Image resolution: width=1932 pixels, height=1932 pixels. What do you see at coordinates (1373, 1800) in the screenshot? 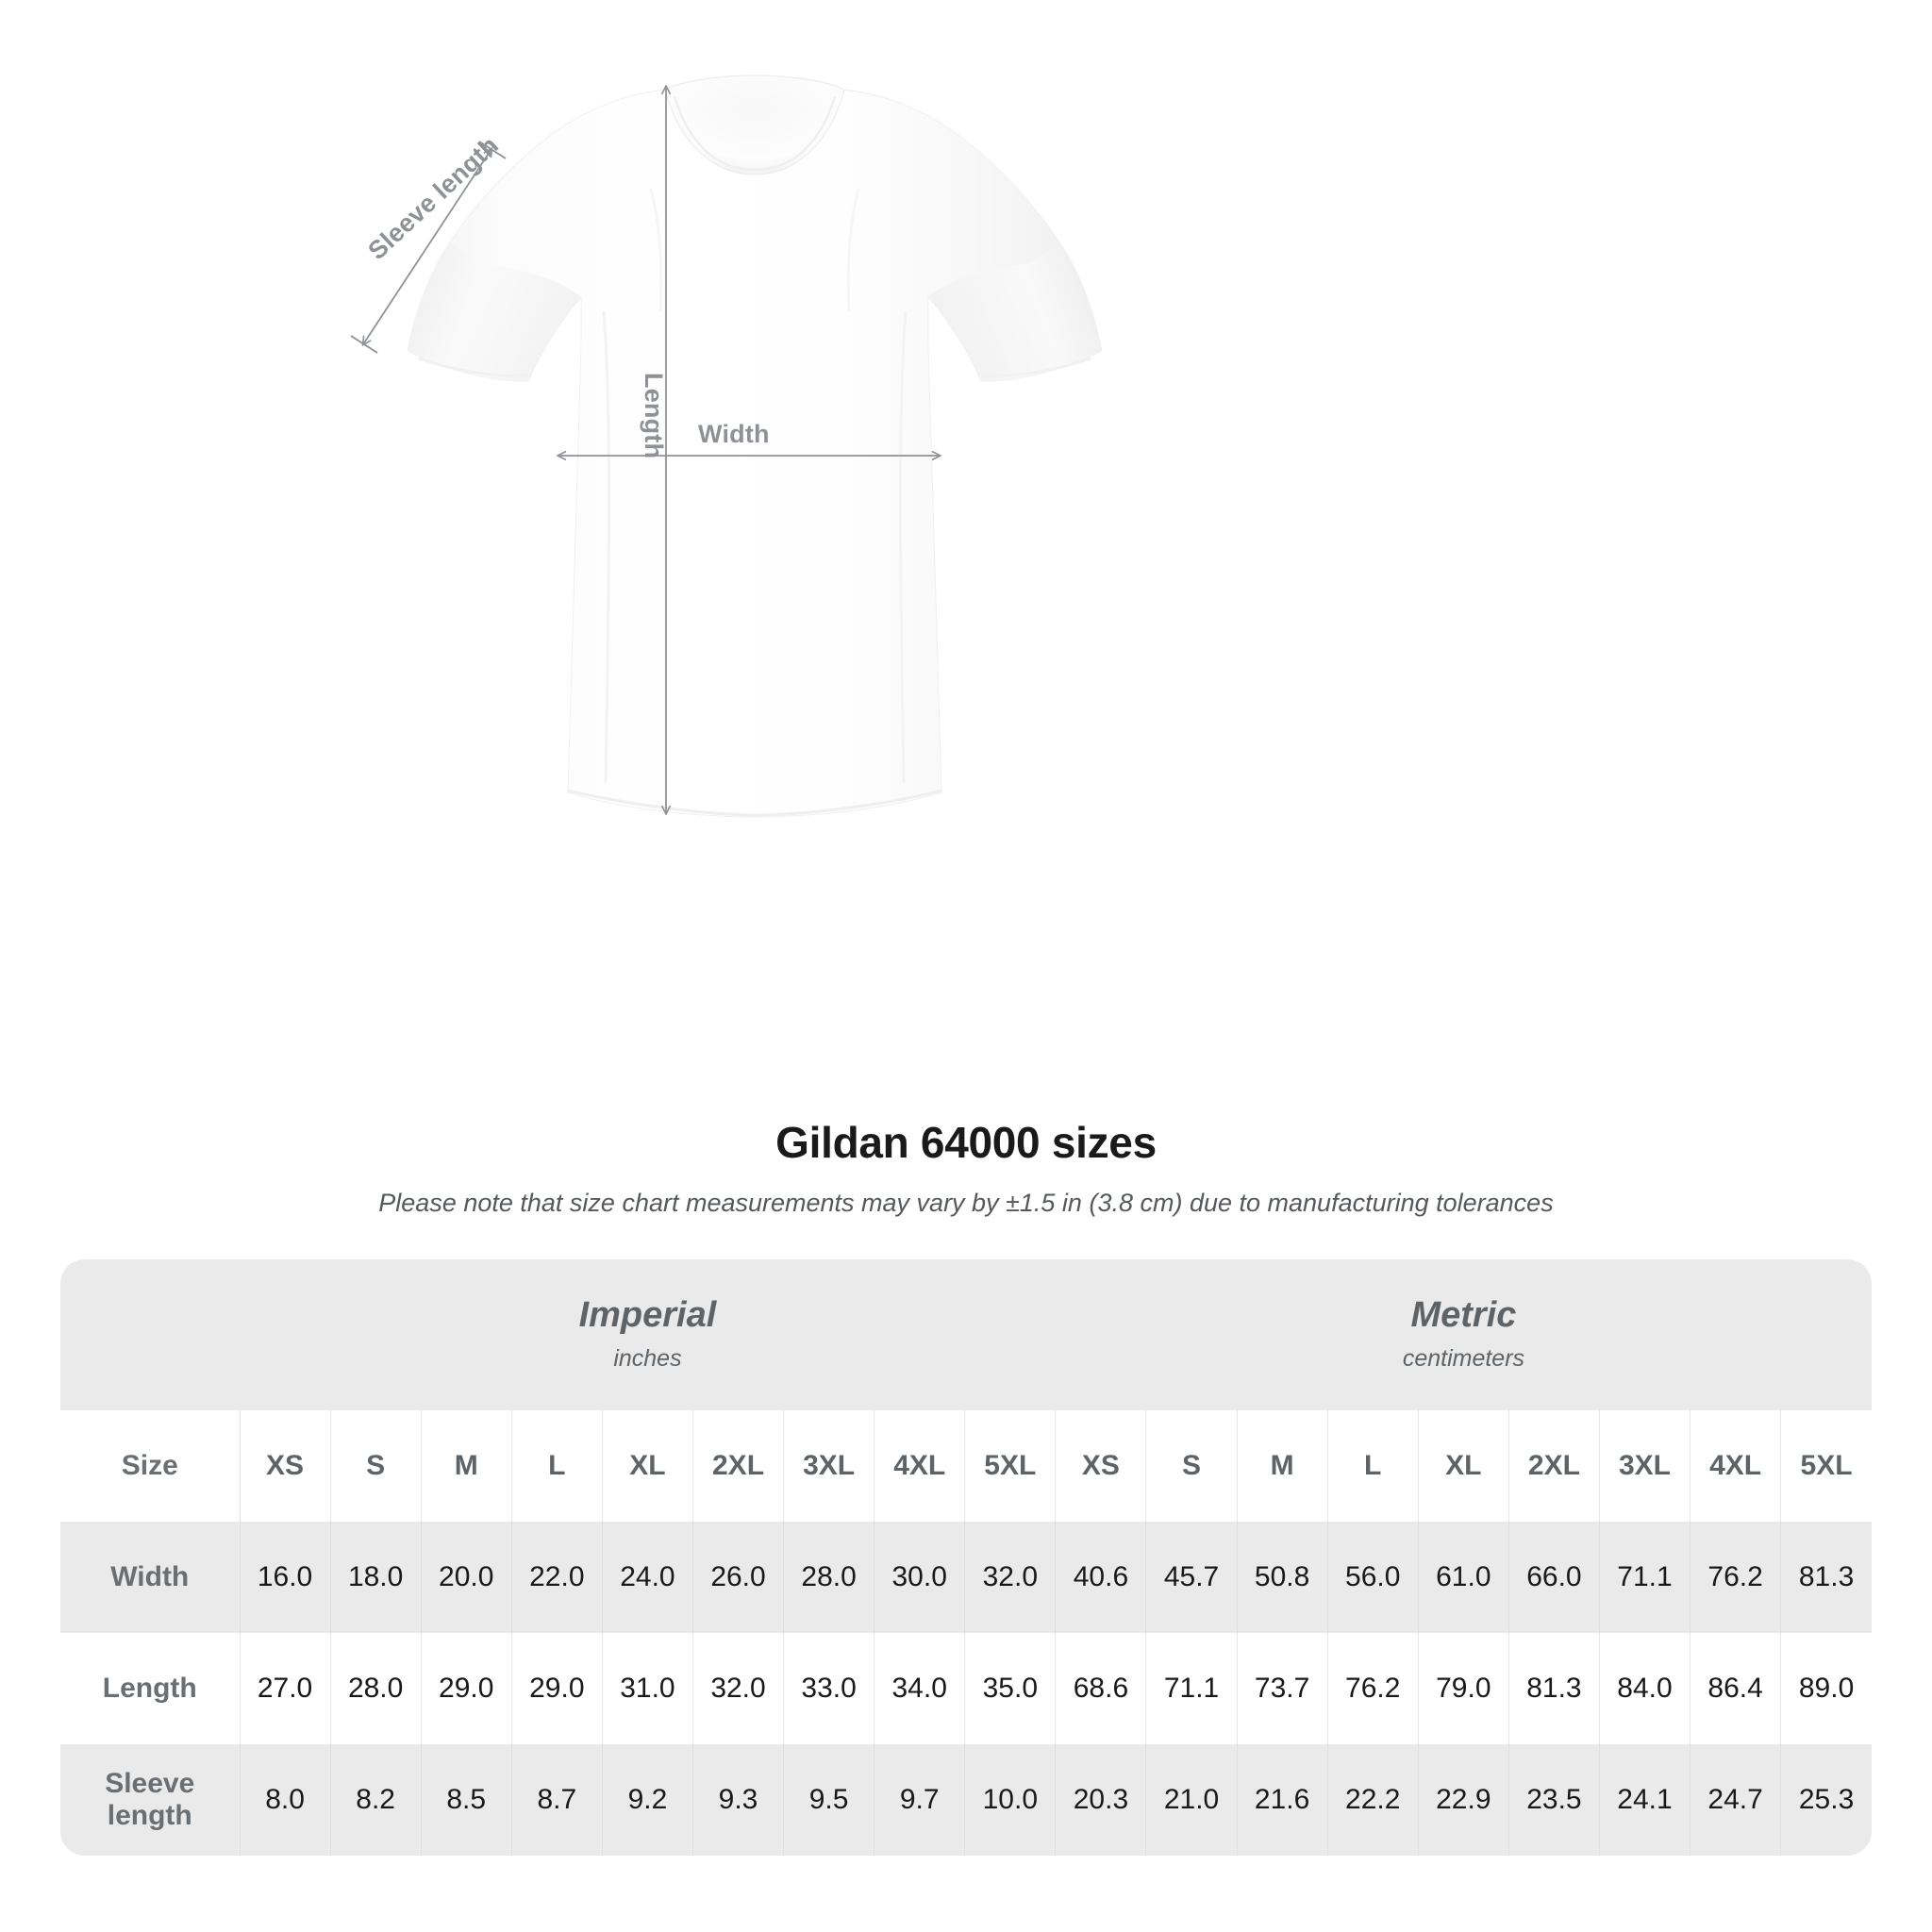
I see `cell-sleeve-met-3: 22.2` at bounding box center [1373, 1800].